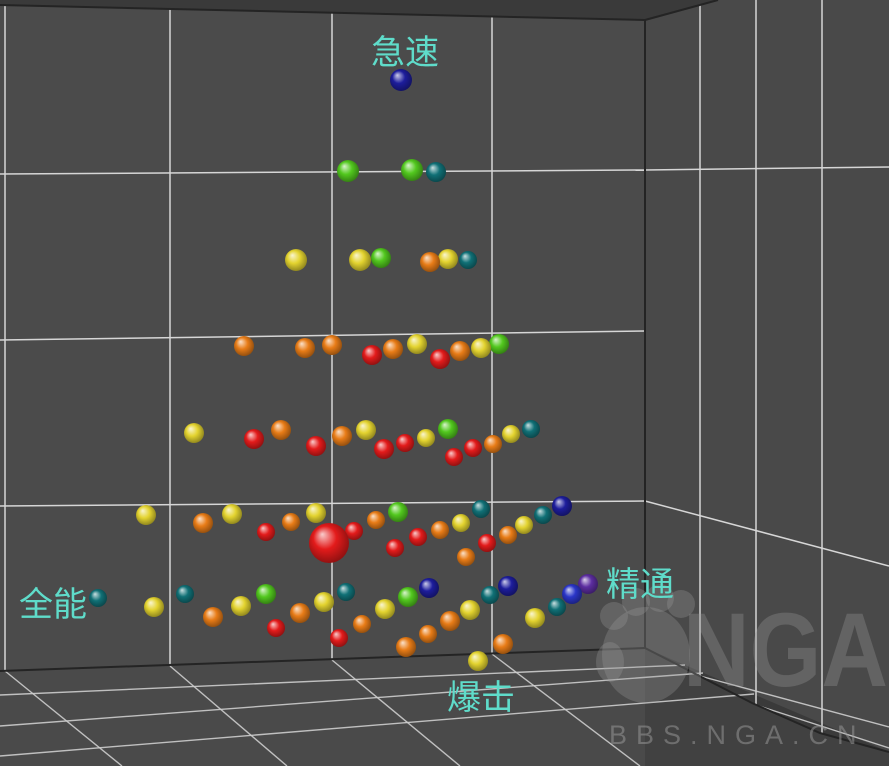 The image size is (889, 766). What do you see at coordinates (572, 594) in the screenshot?
I see `sphere-B` at bounding box center [572, 594].